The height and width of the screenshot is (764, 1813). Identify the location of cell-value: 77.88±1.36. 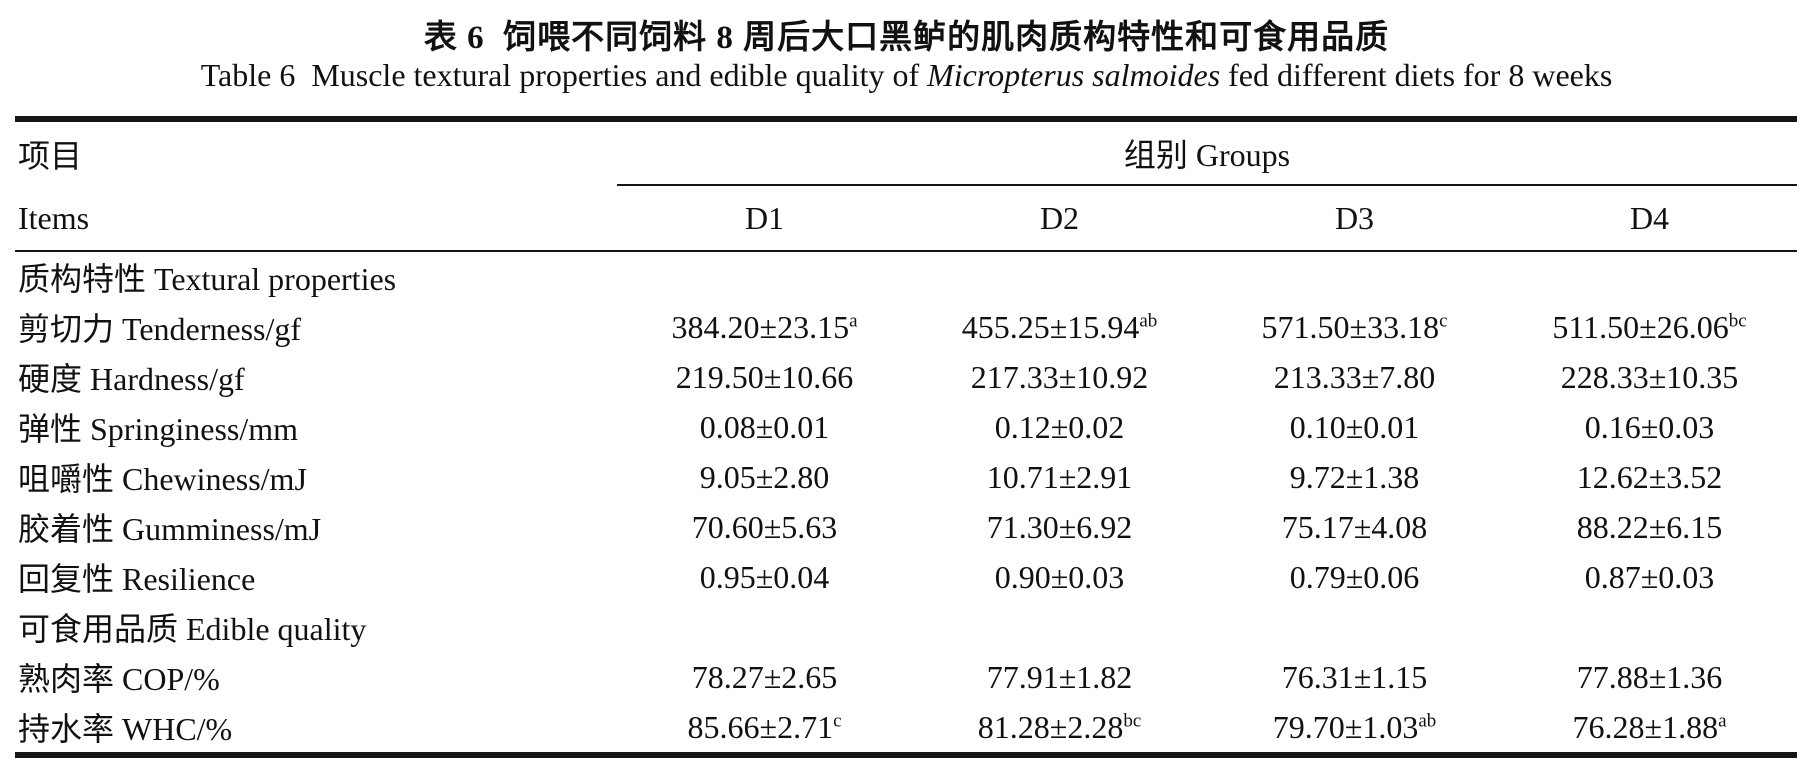
(1649, 677).